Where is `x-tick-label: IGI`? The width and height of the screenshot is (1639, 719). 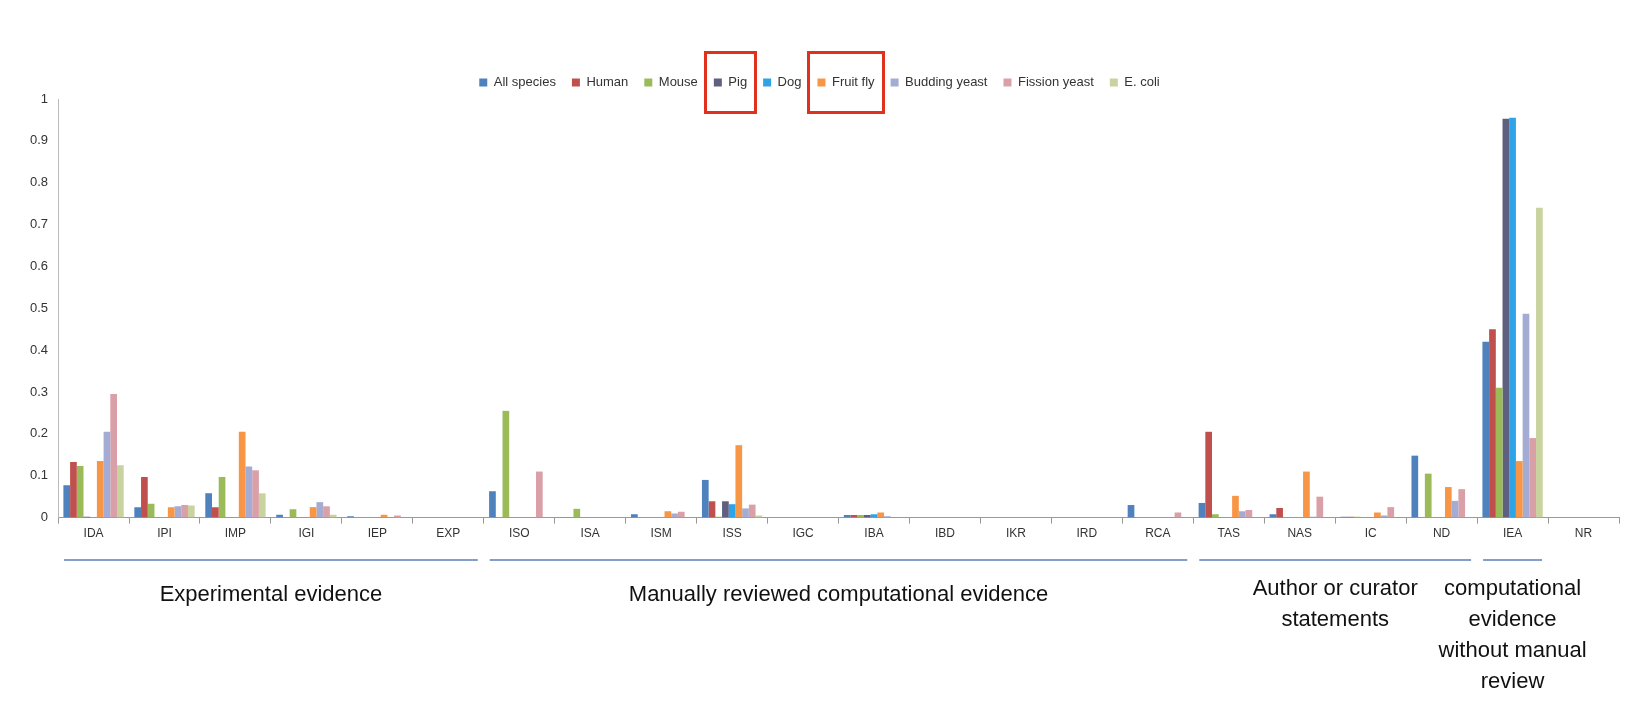
x-tick-label: IGI is located at coordinates (306, 533).